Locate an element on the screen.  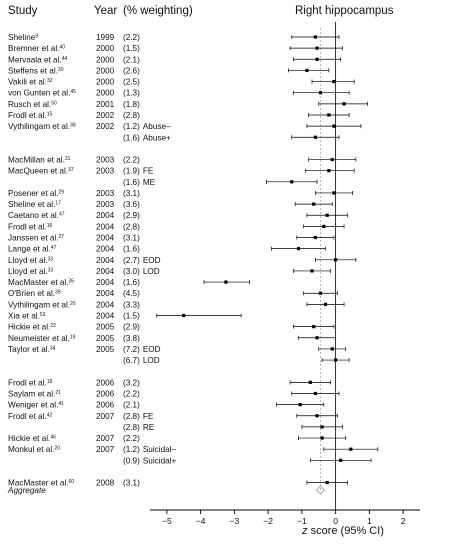
study-ref: 27 is located at coordinates (62, 237).